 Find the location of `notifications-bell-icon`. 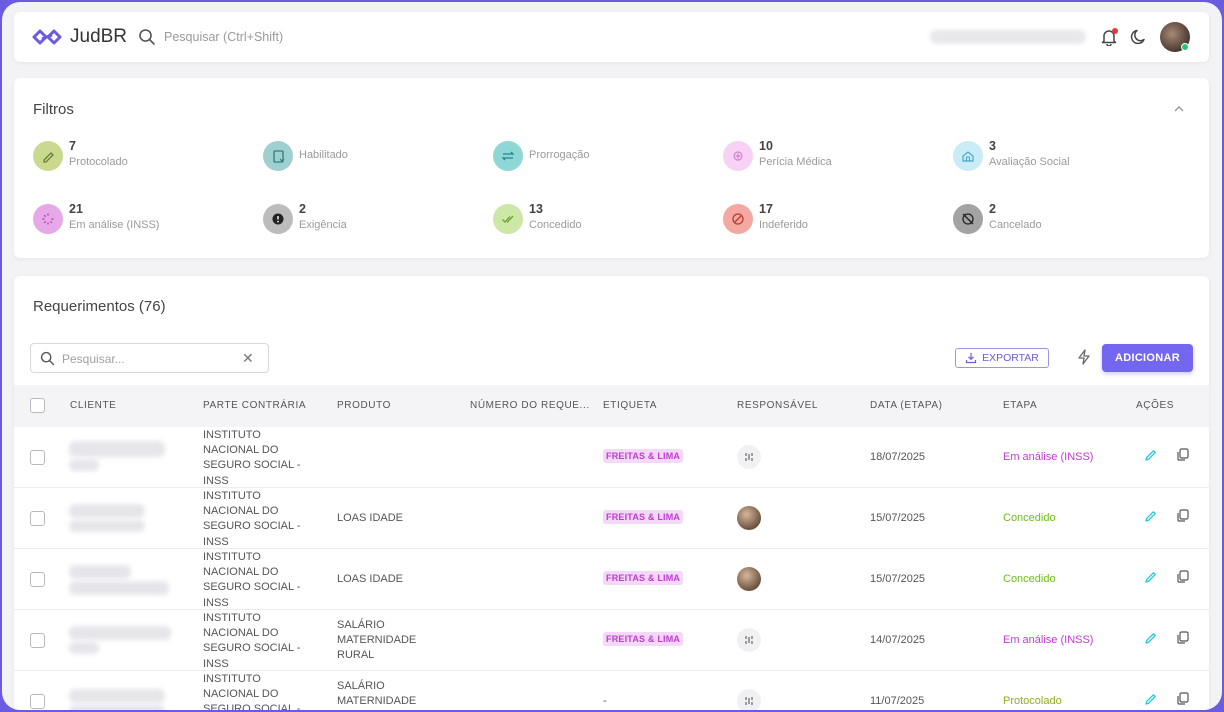

notifications-bell-icon is located at coordinates (1109, 39).